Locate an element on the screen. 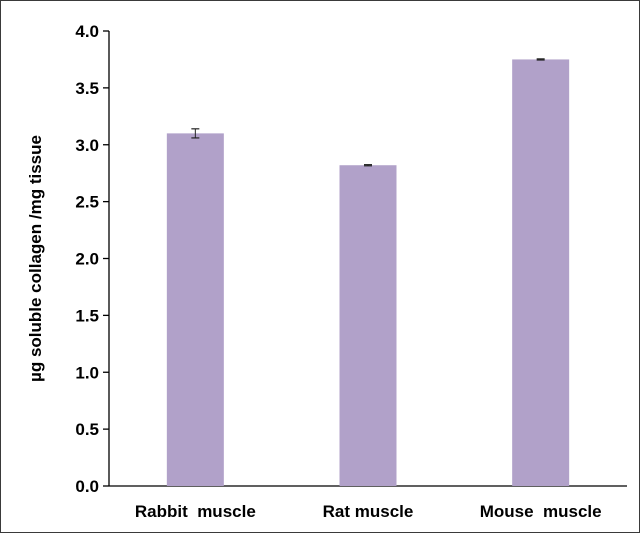 This screenshot has width=640, height=533. y-tick-label: 1.0 is located at coordinates (87, 372).